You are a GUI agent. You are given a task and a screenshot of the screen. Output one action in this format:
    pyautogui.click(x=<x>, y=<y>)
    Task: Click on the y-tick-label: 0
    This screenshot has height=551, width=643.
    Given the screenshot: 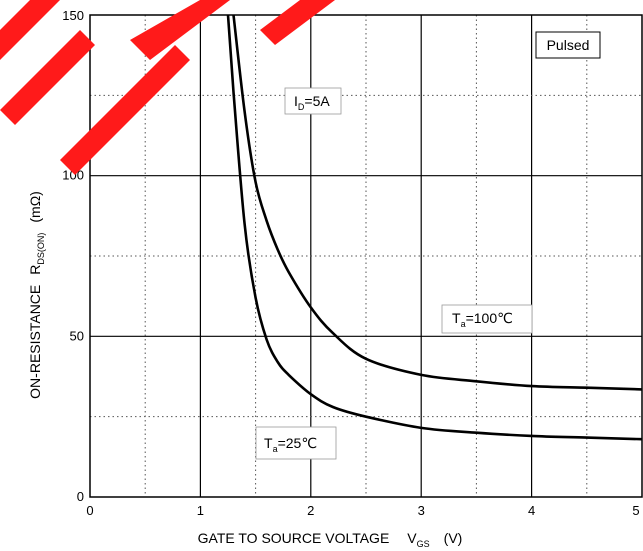 What is the action you would take?
    pyautogui.click(x=80, y=496)
    